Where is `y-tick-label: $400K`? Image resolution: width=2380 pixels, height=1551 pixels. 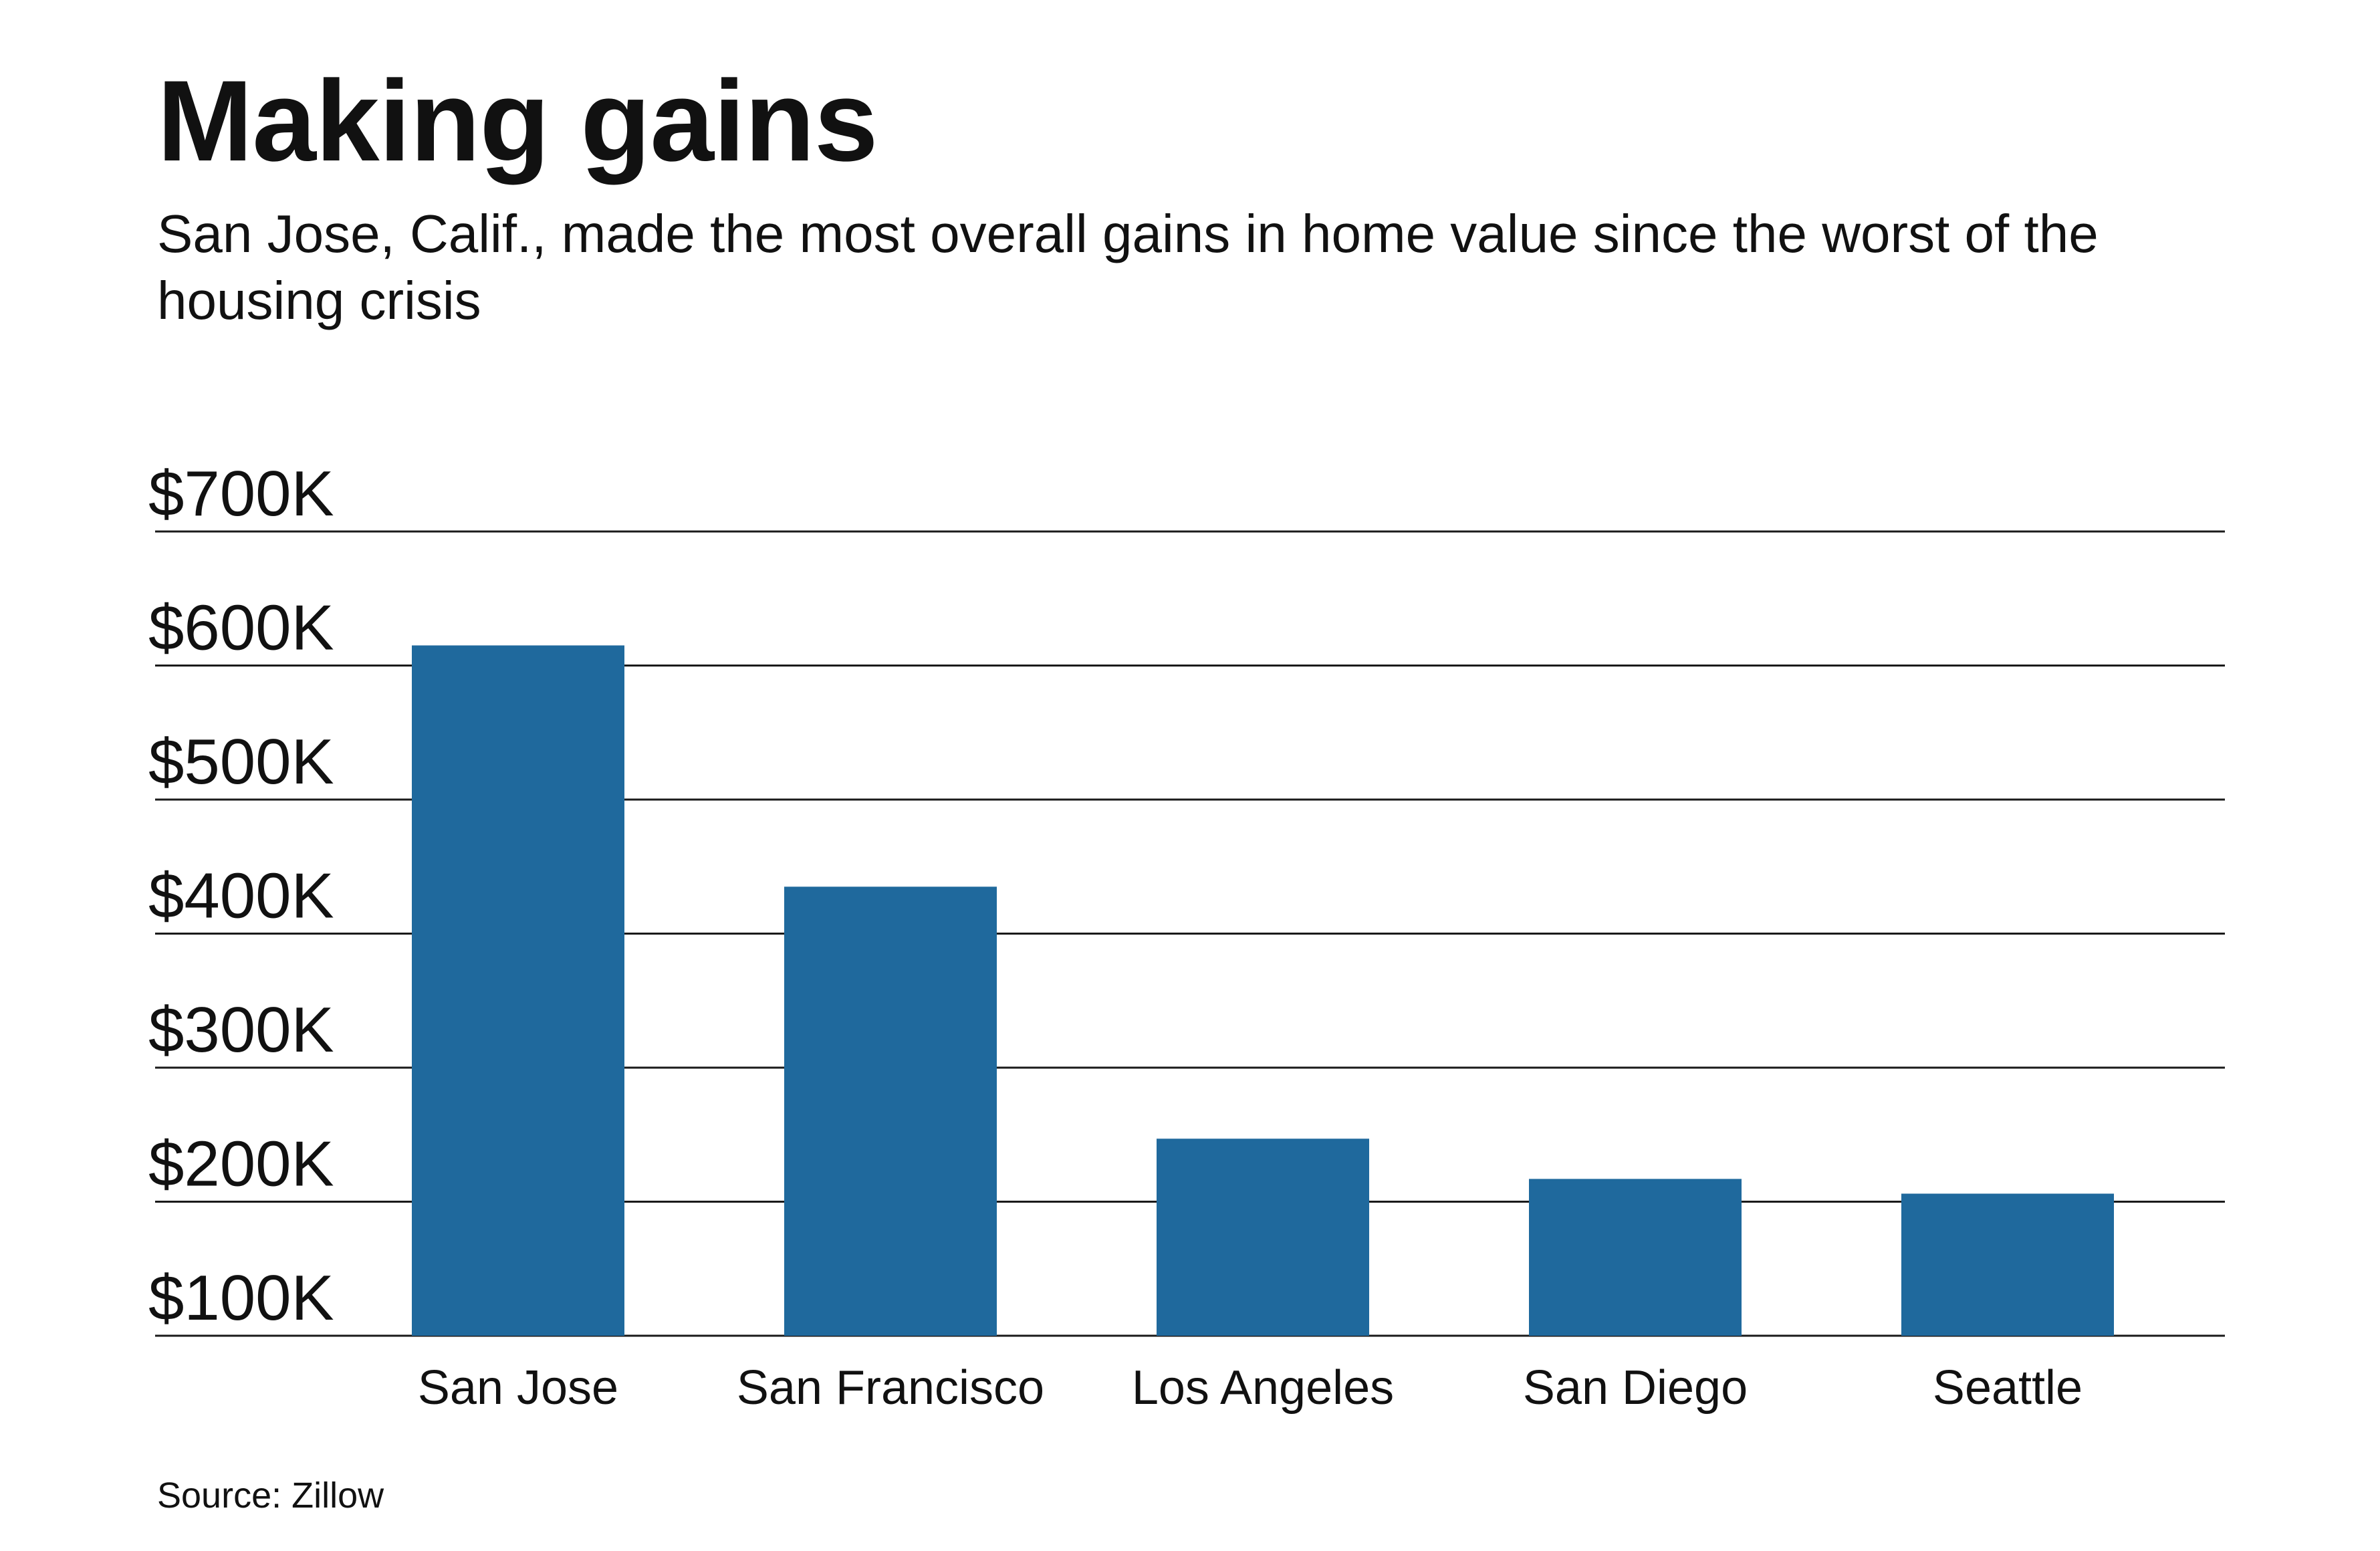
y-tick-label: $400K is located at coordinates (241, 896).